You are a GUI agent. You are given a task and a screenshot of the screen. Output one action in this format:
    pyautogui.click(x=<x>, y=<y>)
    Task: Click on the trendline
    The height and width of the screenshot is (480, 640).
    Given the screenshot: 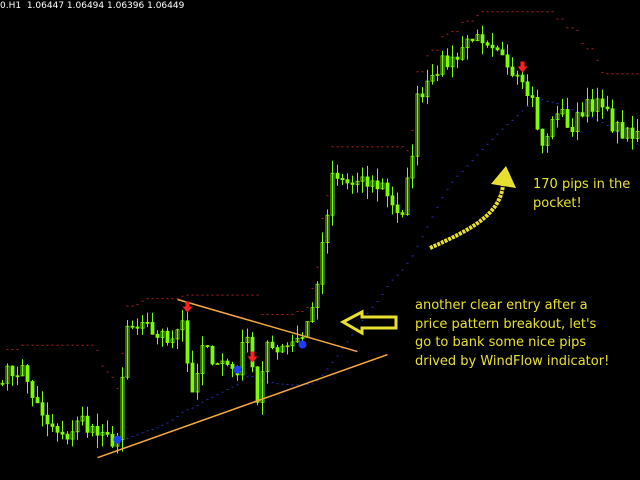 What is the action you would take?
    pyautogui.click(x=242, y=406)
    